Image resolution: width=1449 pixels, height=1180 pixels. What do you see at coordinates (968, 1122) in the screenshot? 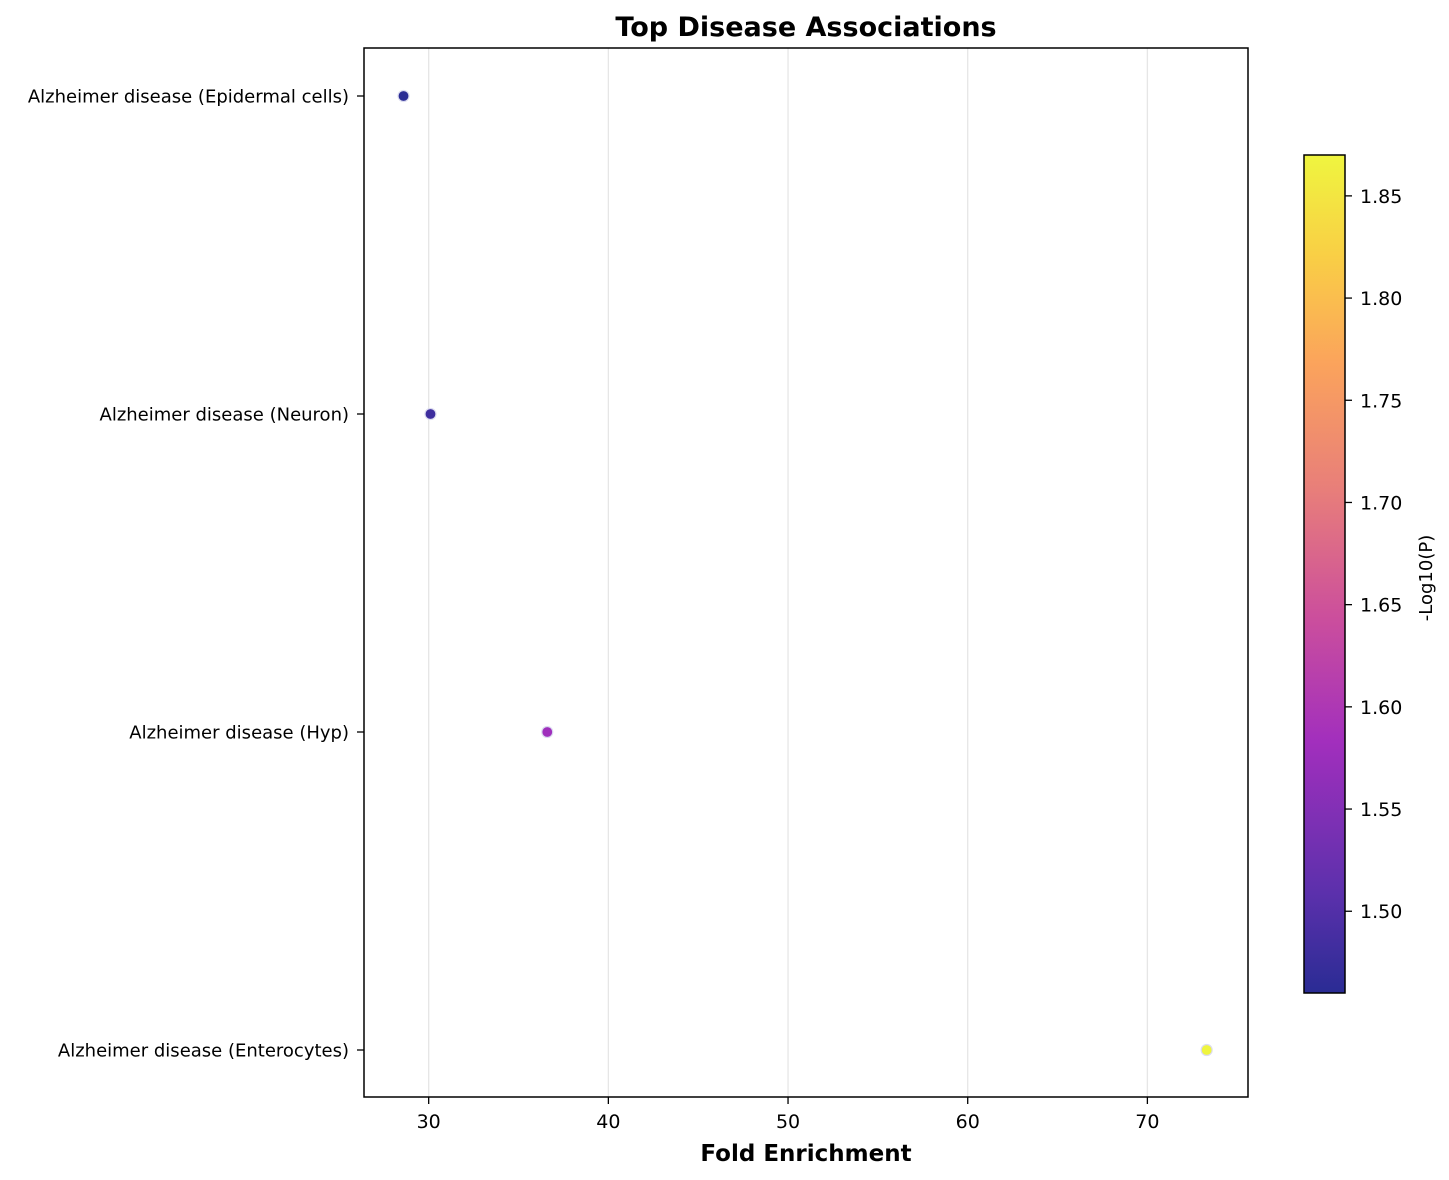
I see `x-tick-label: 60` at bounding box center [968, 1122].